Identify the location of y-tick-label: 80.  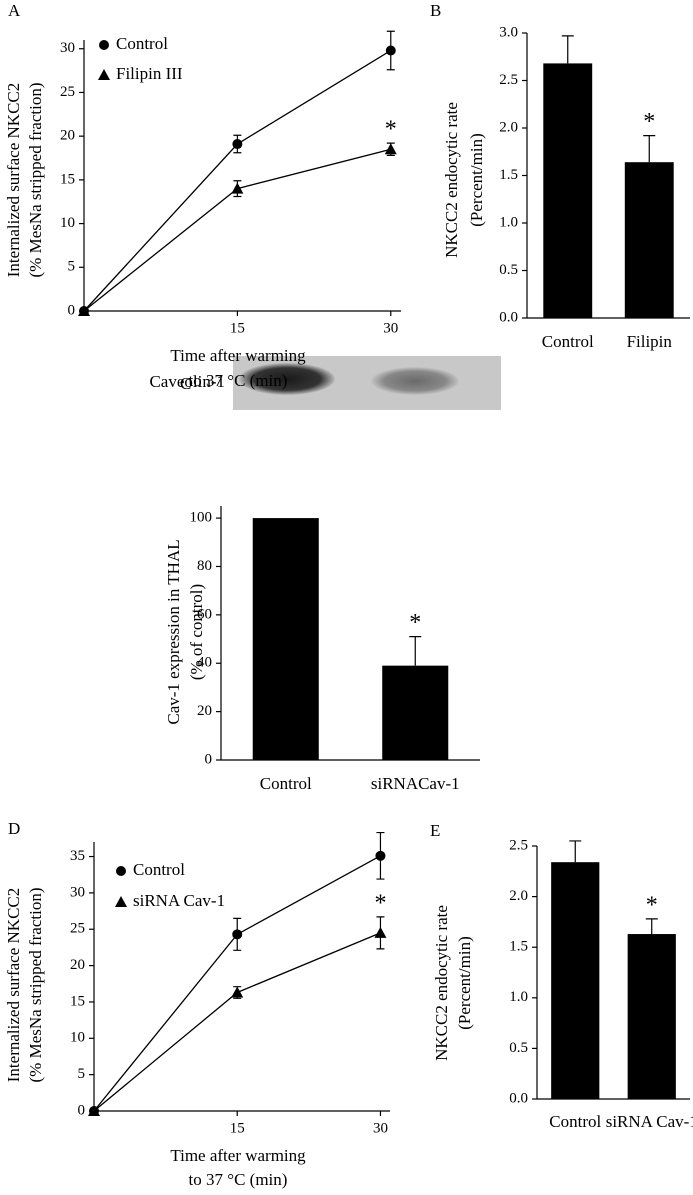
(204, 566).